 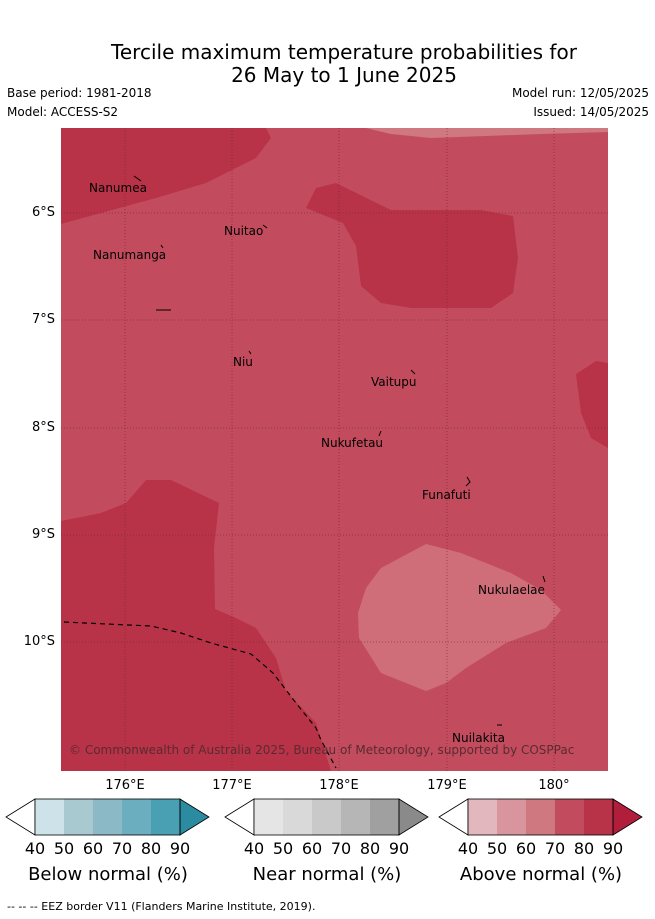 I want to click on near-tick-50: 50, so click(x=283, y=848).